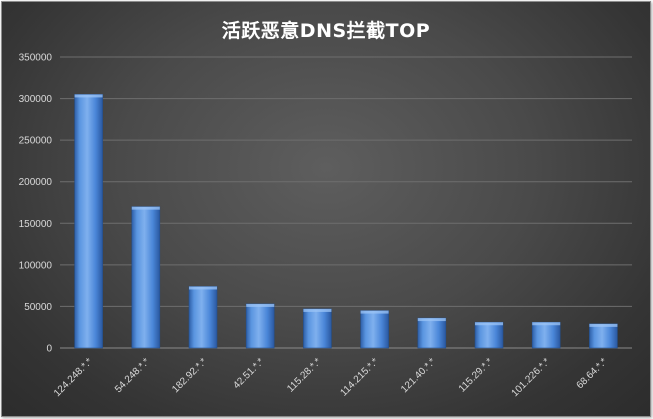  What do you see at coordinates (531, 377) in the screenshot?
I see `x-tick-label: 101.226.*.*` at bounding box center [531, 377].